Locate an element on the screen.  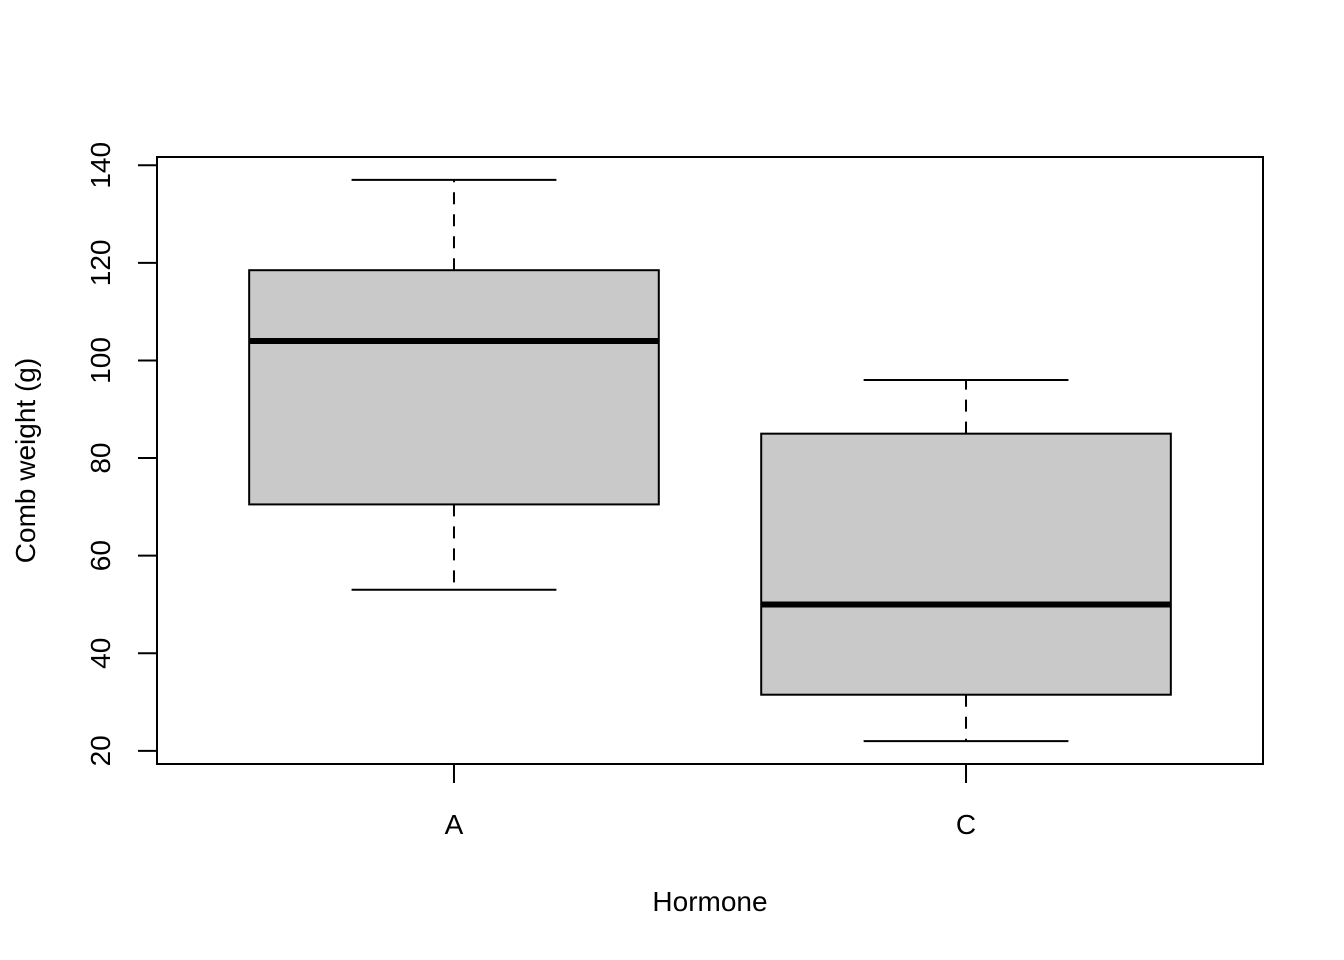
y-tick-label: 100 is located at coordinates (100, 360).